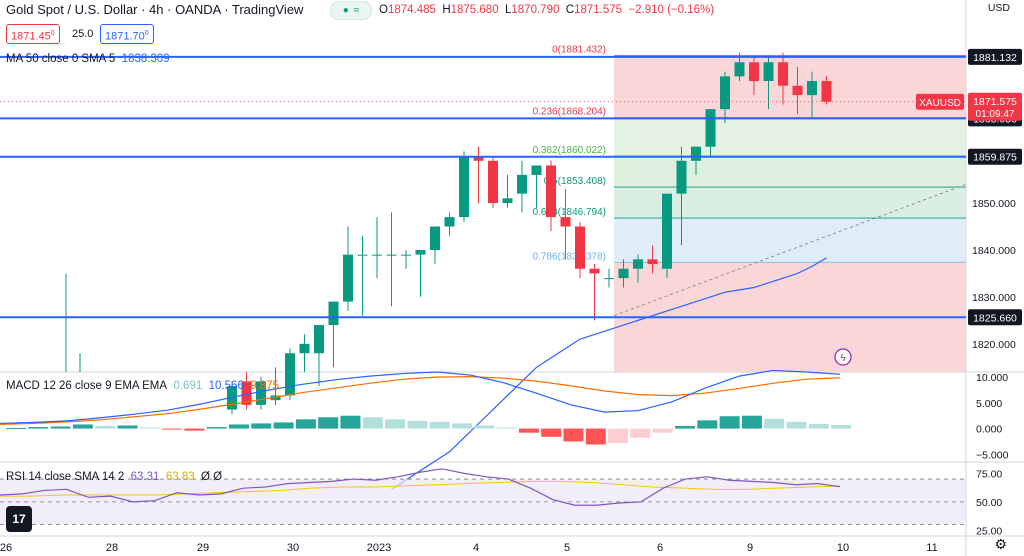  What do you see at coordinates (995, 158) in the screenshot?
I see `level-price-label: 1859.875` at bounding box center [995, 158].